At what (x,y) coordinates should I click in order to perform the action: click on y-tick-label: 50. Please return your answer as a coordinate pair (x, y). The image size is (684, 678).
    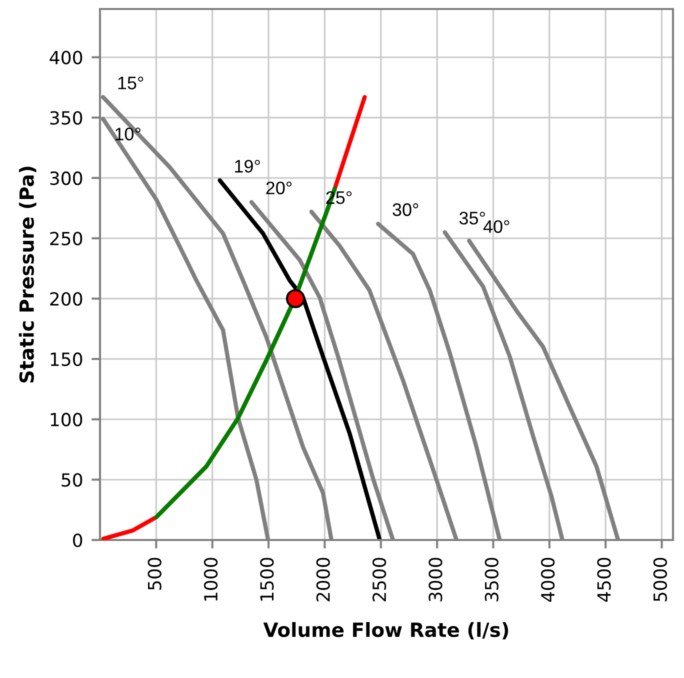
    Looking at the image, I should click on (72, 480).